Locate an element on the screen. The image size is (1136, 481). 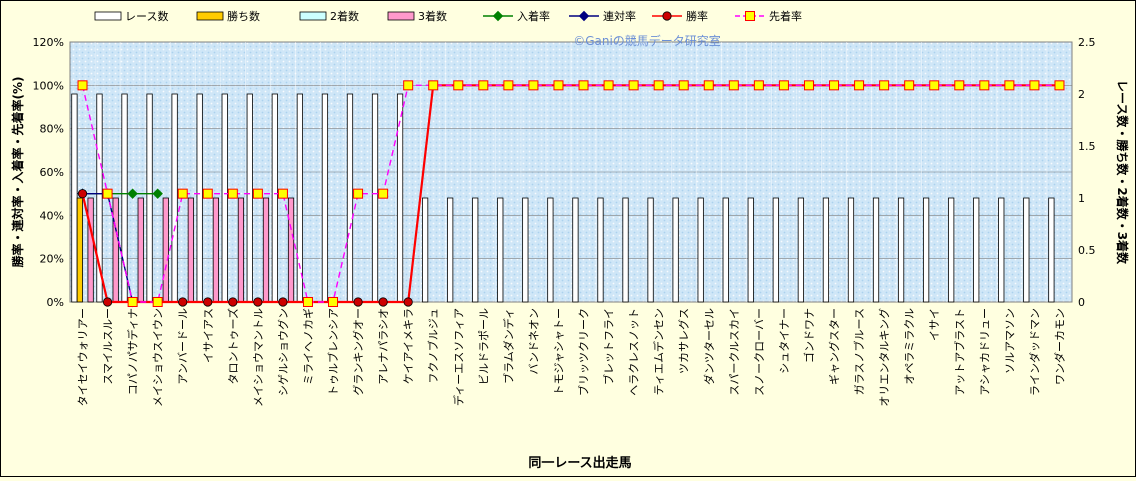
x-tick-label: トモジャシャトー is located at coordinates (558, 351).